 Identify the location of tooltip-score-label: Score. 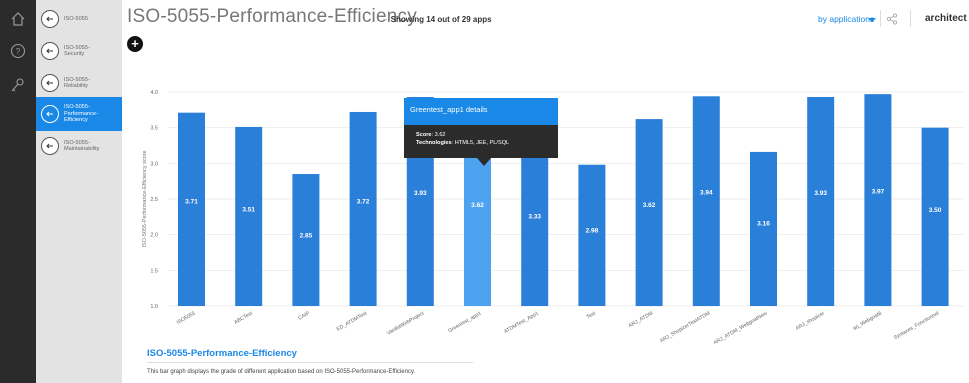
(424, 135).